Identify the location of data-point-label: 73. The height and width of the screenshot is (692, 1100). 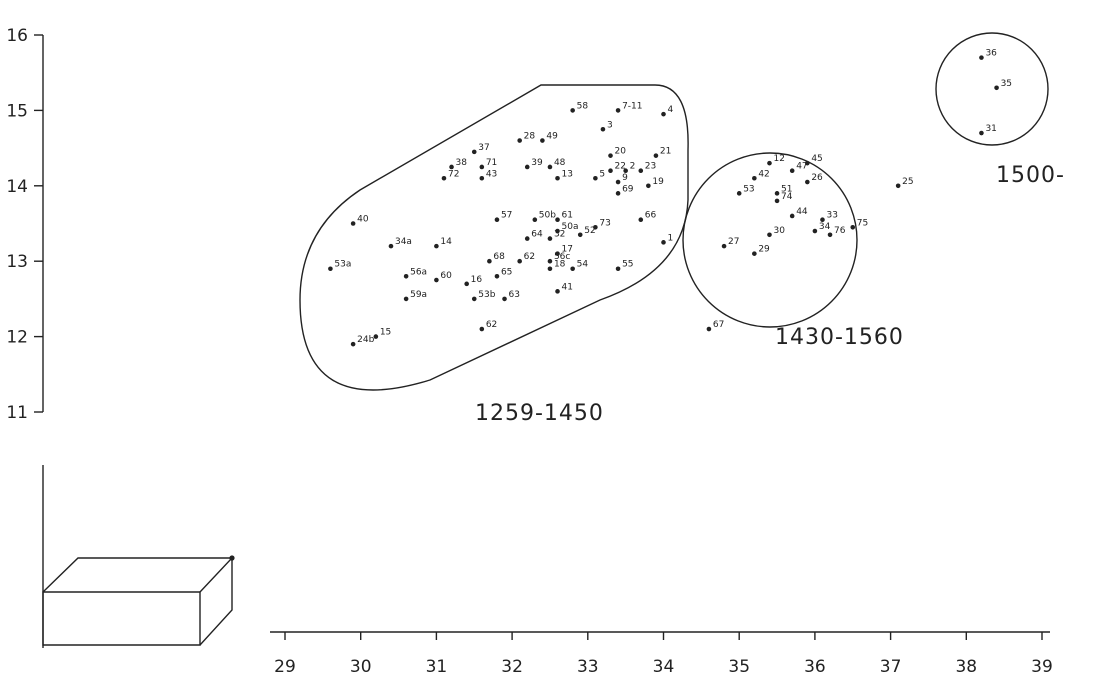
(604, 223).